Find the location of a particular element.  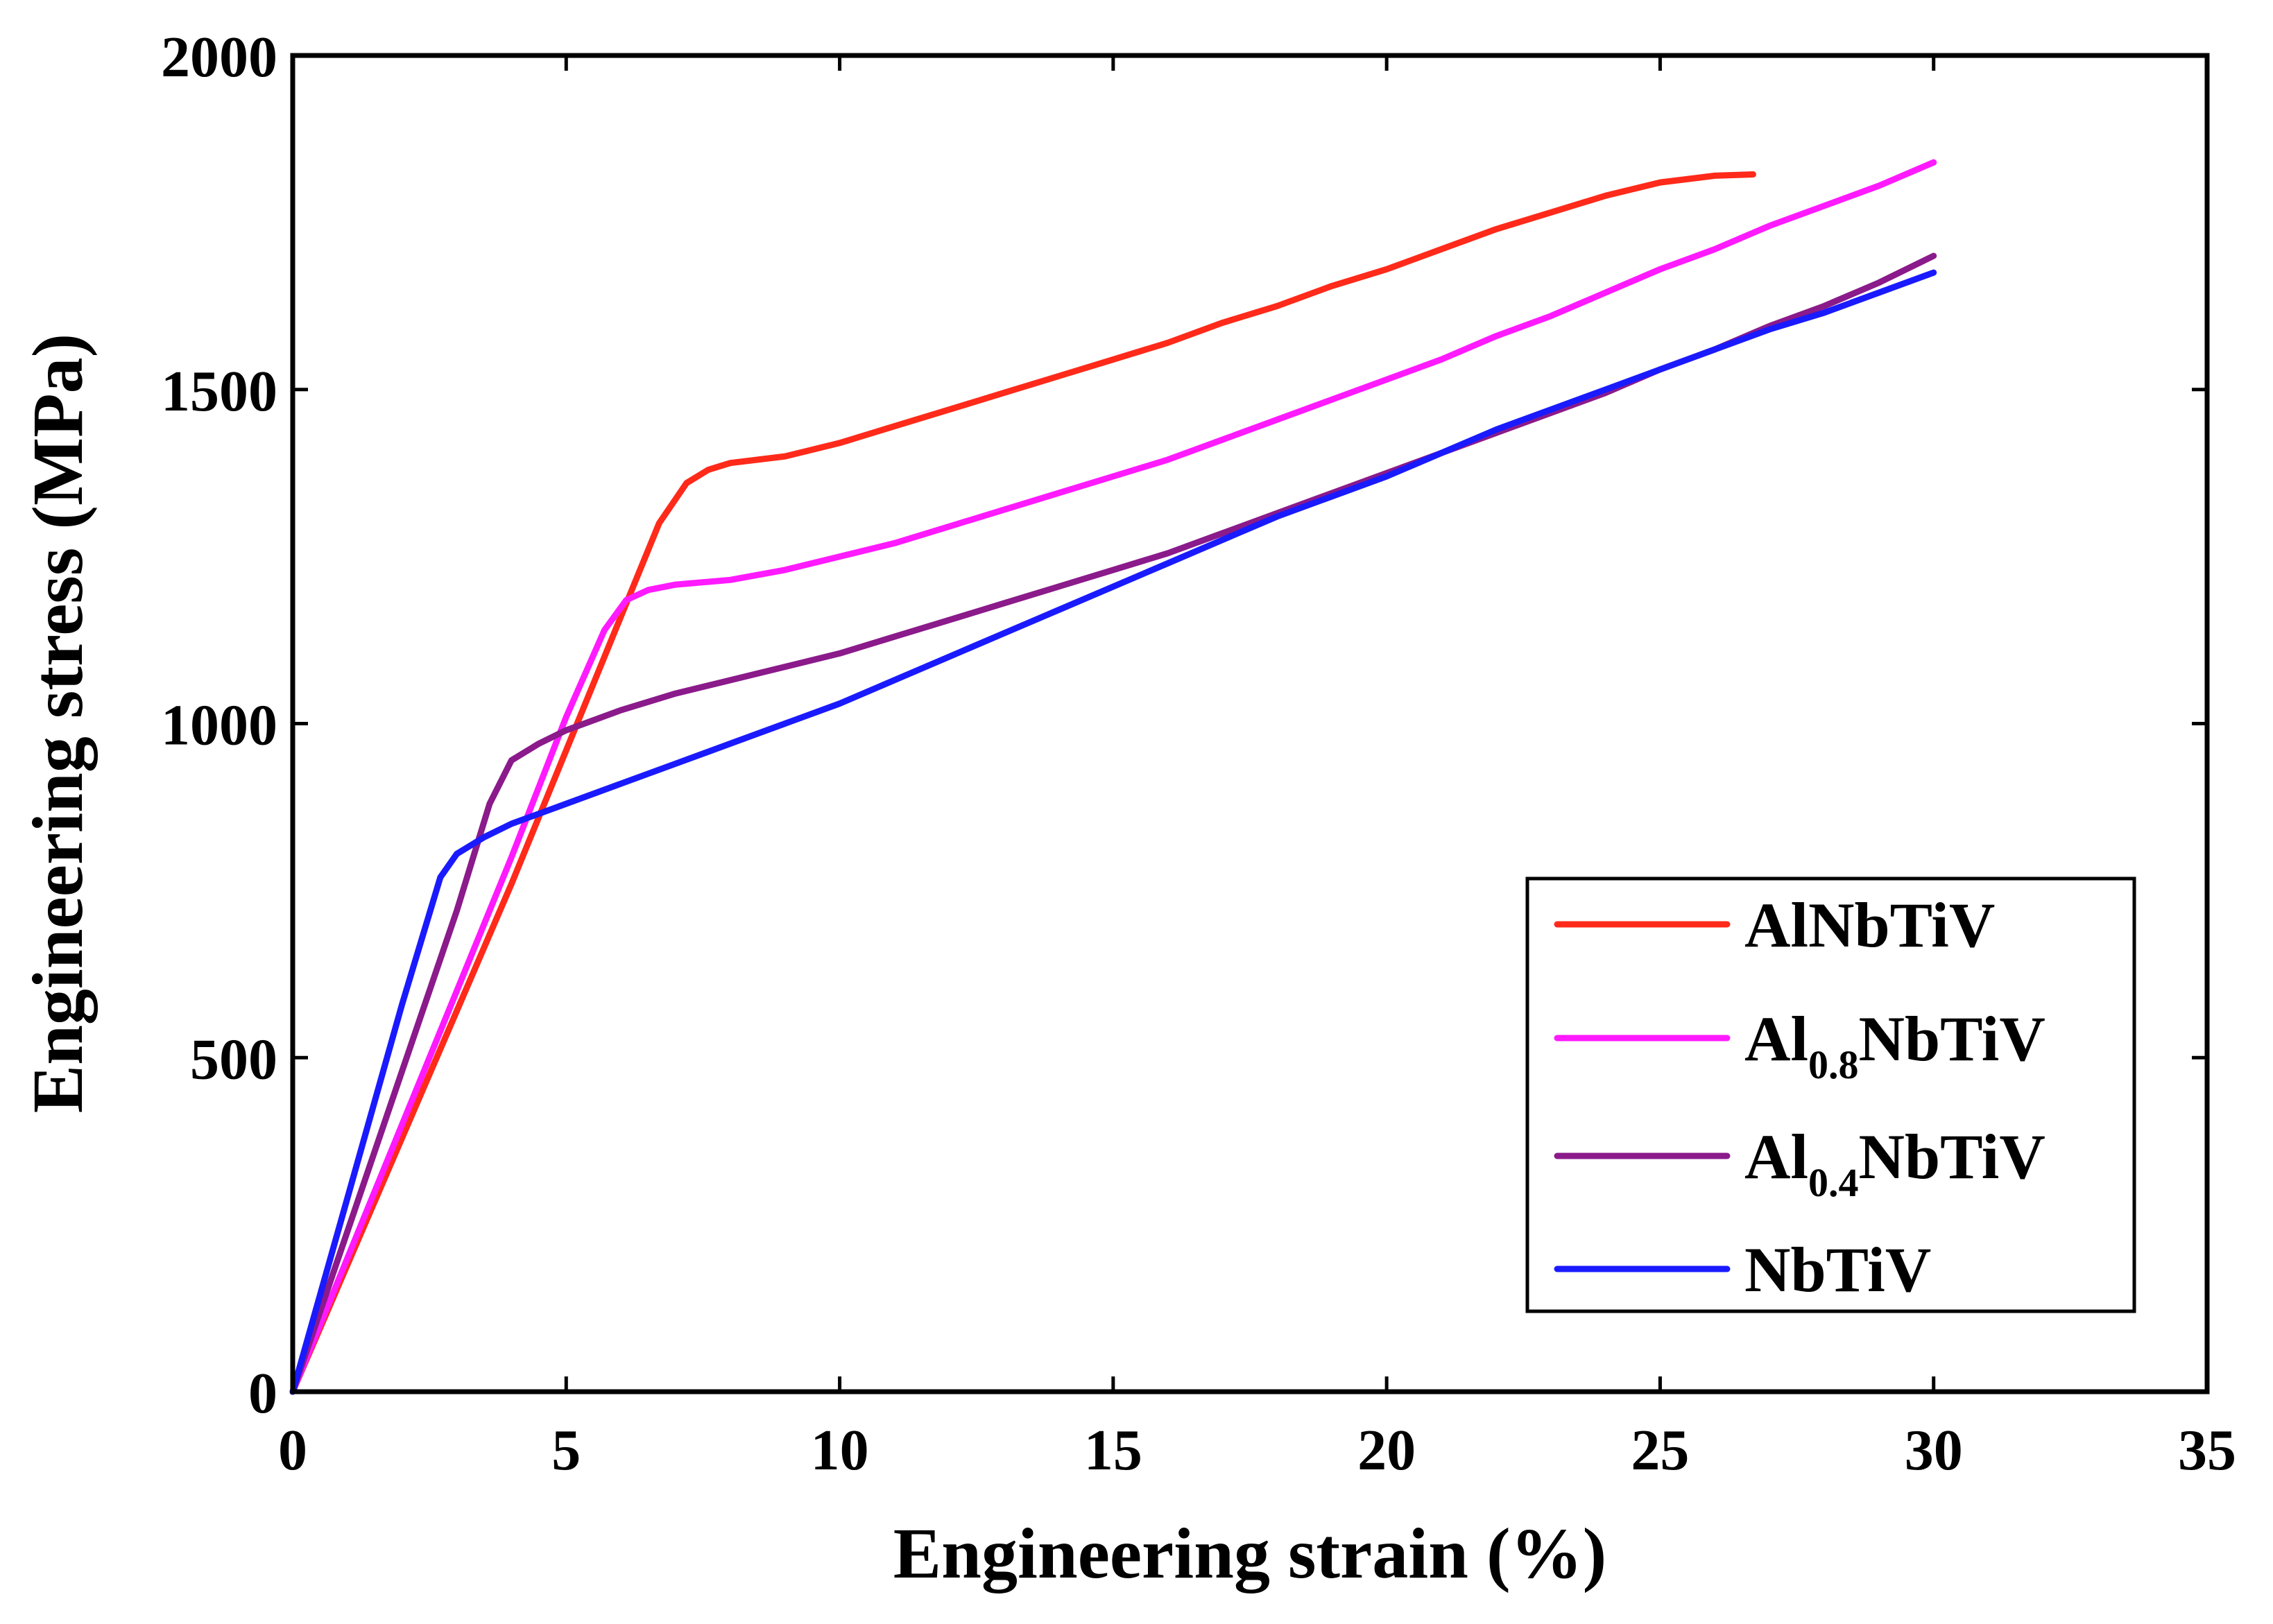

legend-label: Al0.8NbTiV is located at coordinates (1894, 1045).